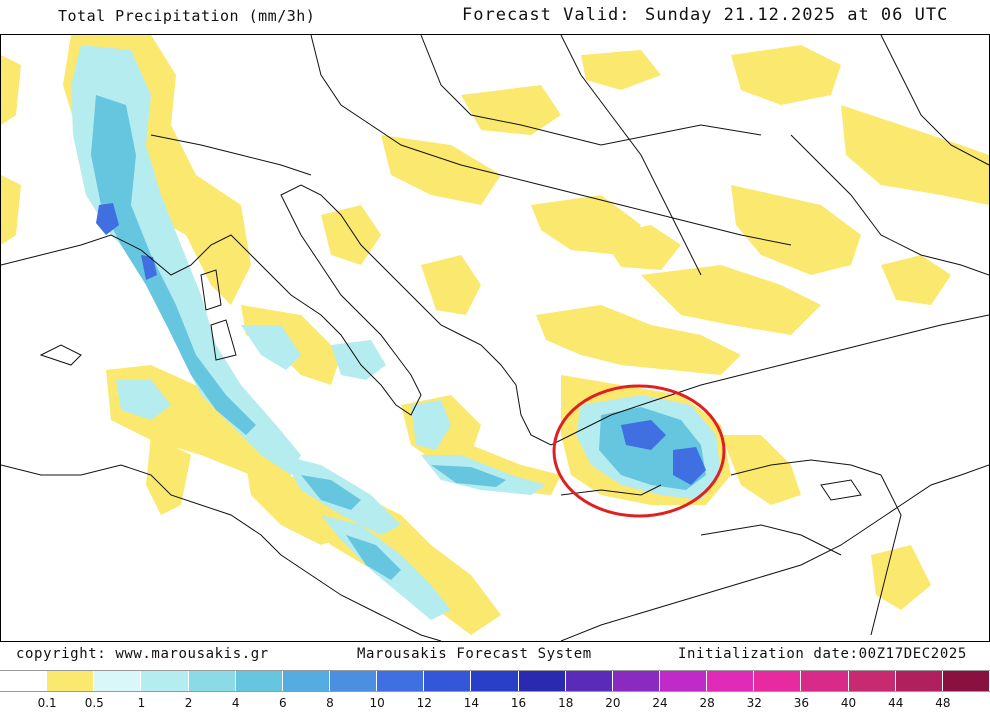  I want to click on legend-label: 0.1, so click(47, 703).